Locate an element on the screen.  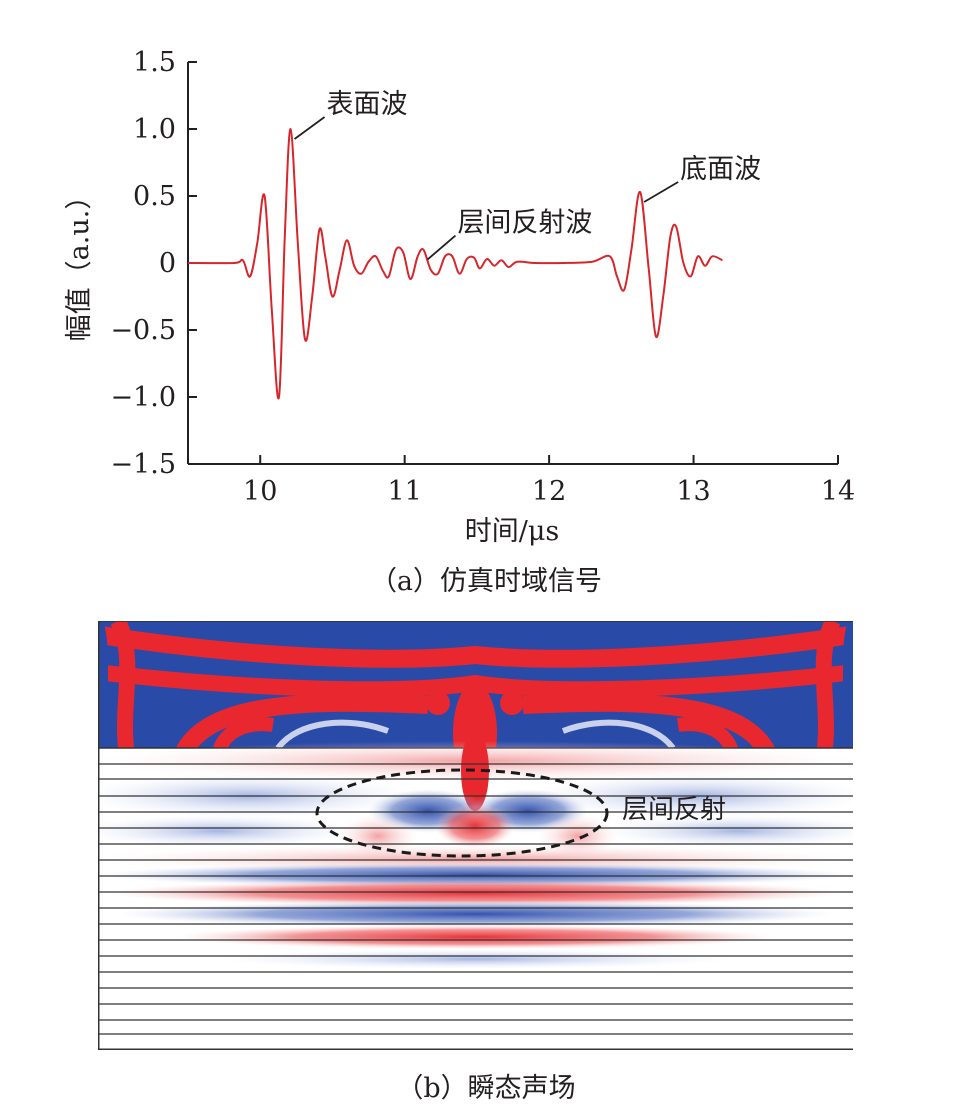
annotation-label: 表面波 is located at coordinates (367, 104).